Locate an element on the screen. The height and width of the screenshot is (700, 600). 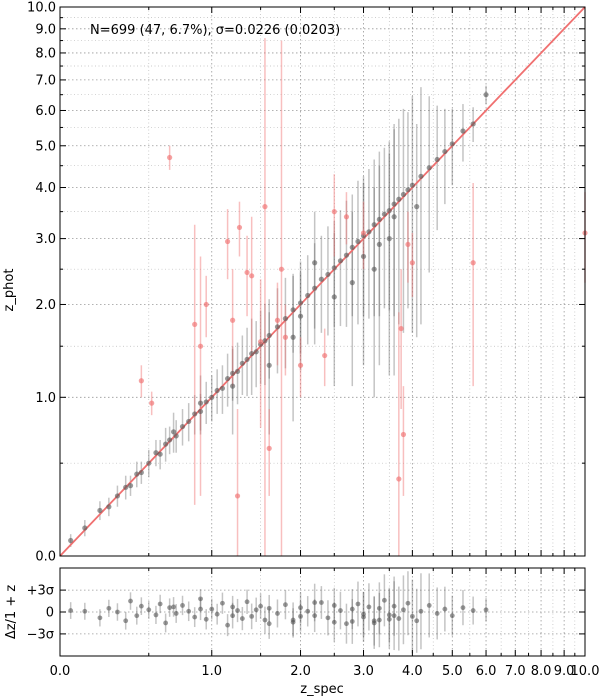
residual-panel-points is located at coordinates (278, 612).